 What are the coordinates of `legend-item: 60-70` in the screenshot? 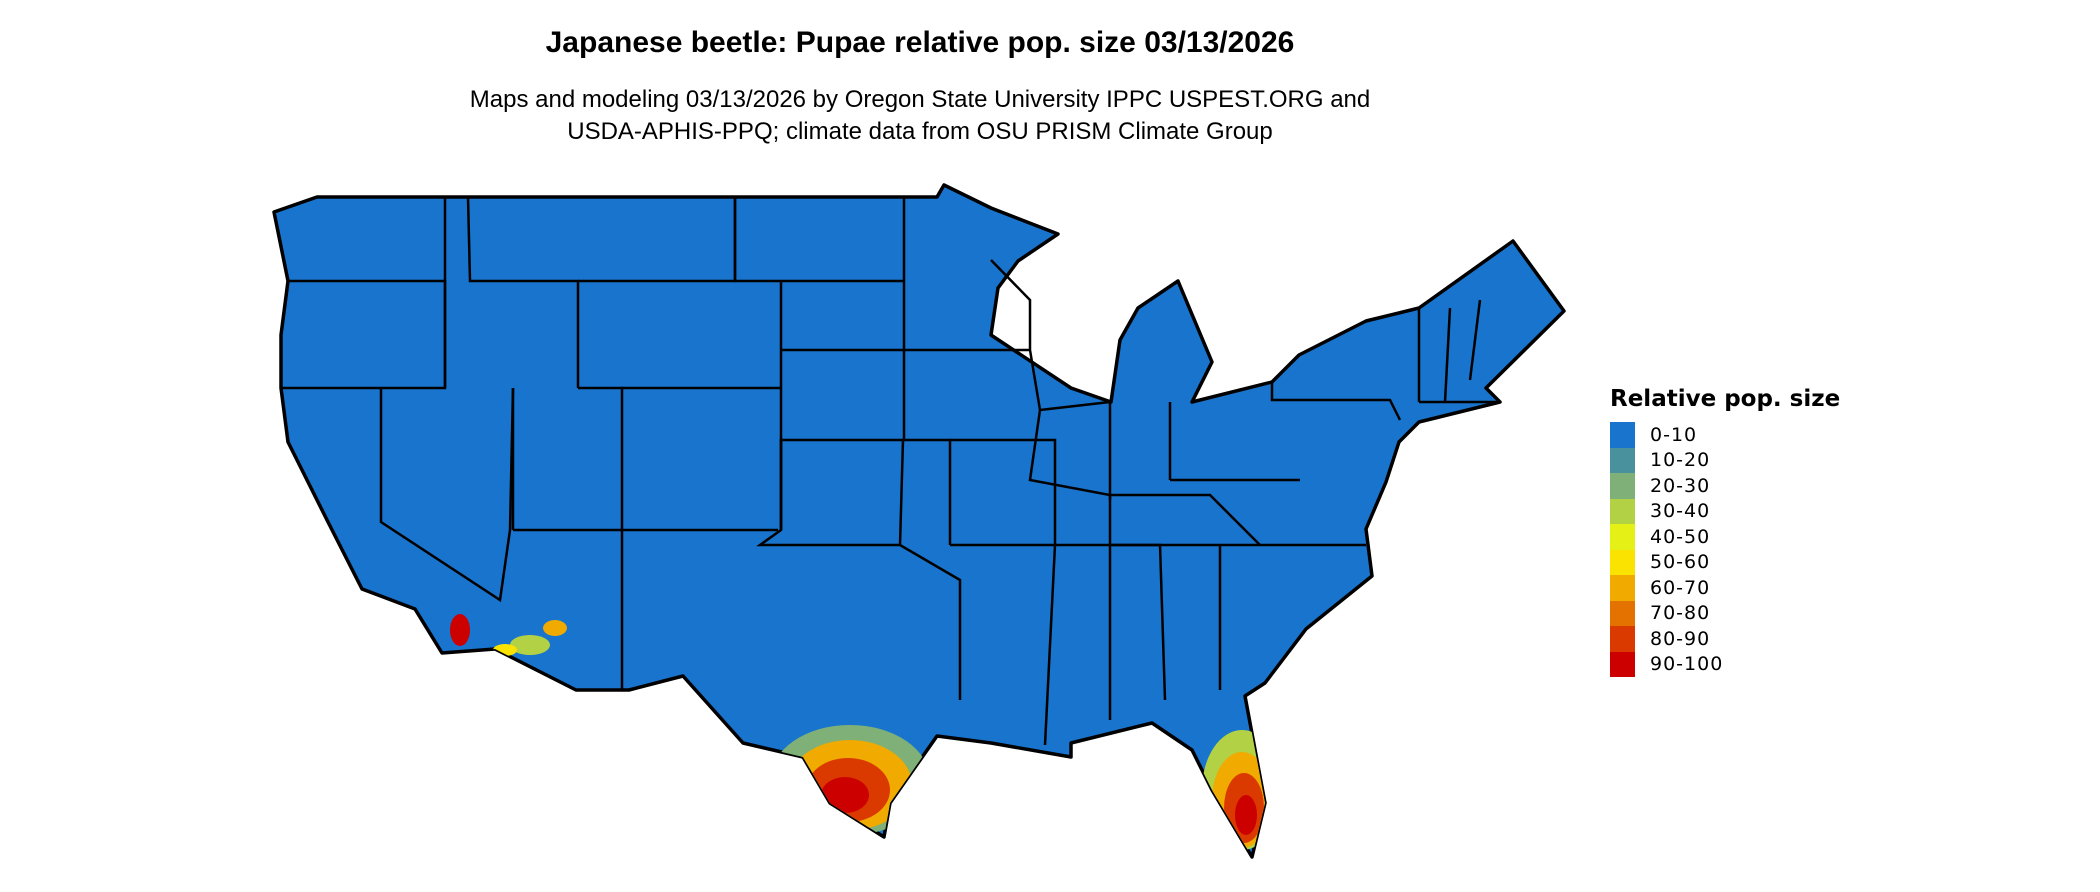 It's located at (1725, 588).